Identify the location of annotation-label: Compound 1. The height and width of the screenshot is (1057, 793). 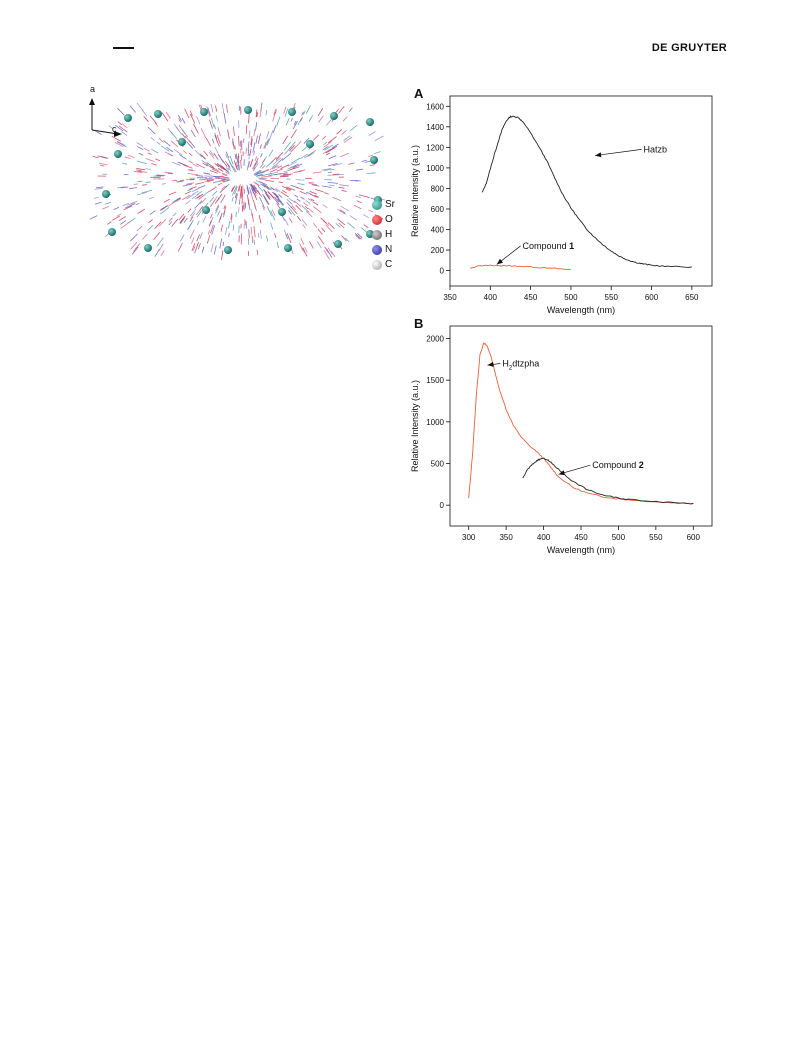
(549, 246).